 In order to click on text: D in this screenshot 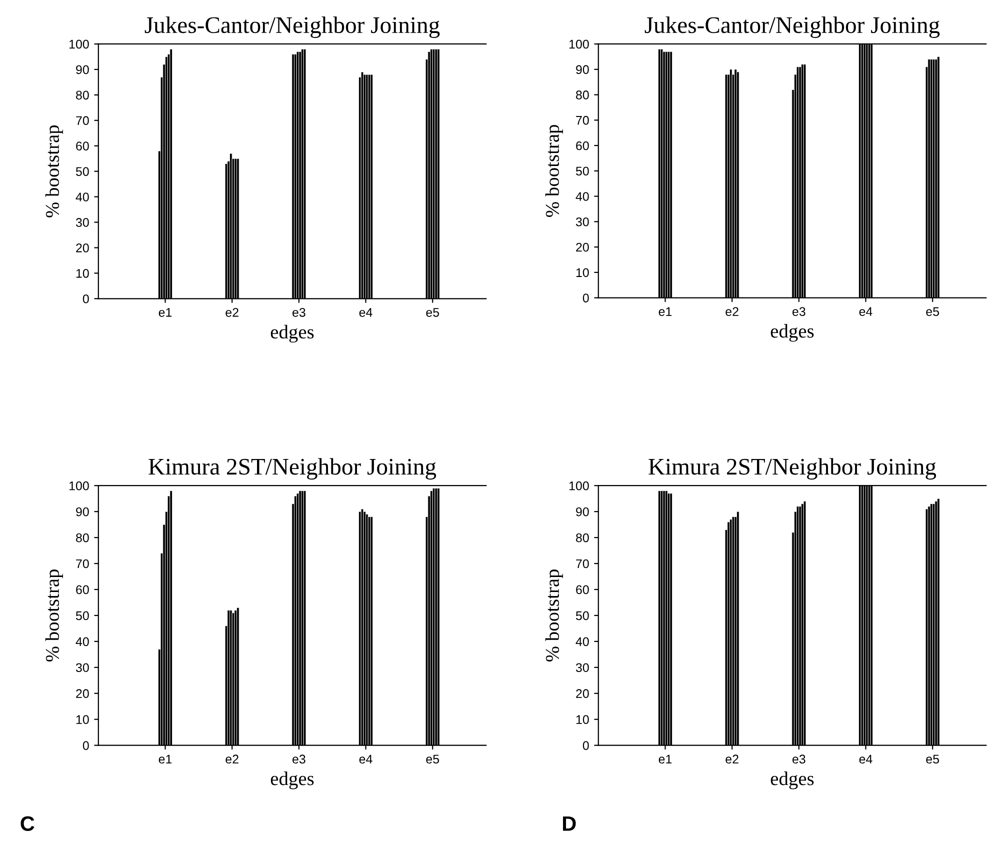, I will do `click(569, 823)`.